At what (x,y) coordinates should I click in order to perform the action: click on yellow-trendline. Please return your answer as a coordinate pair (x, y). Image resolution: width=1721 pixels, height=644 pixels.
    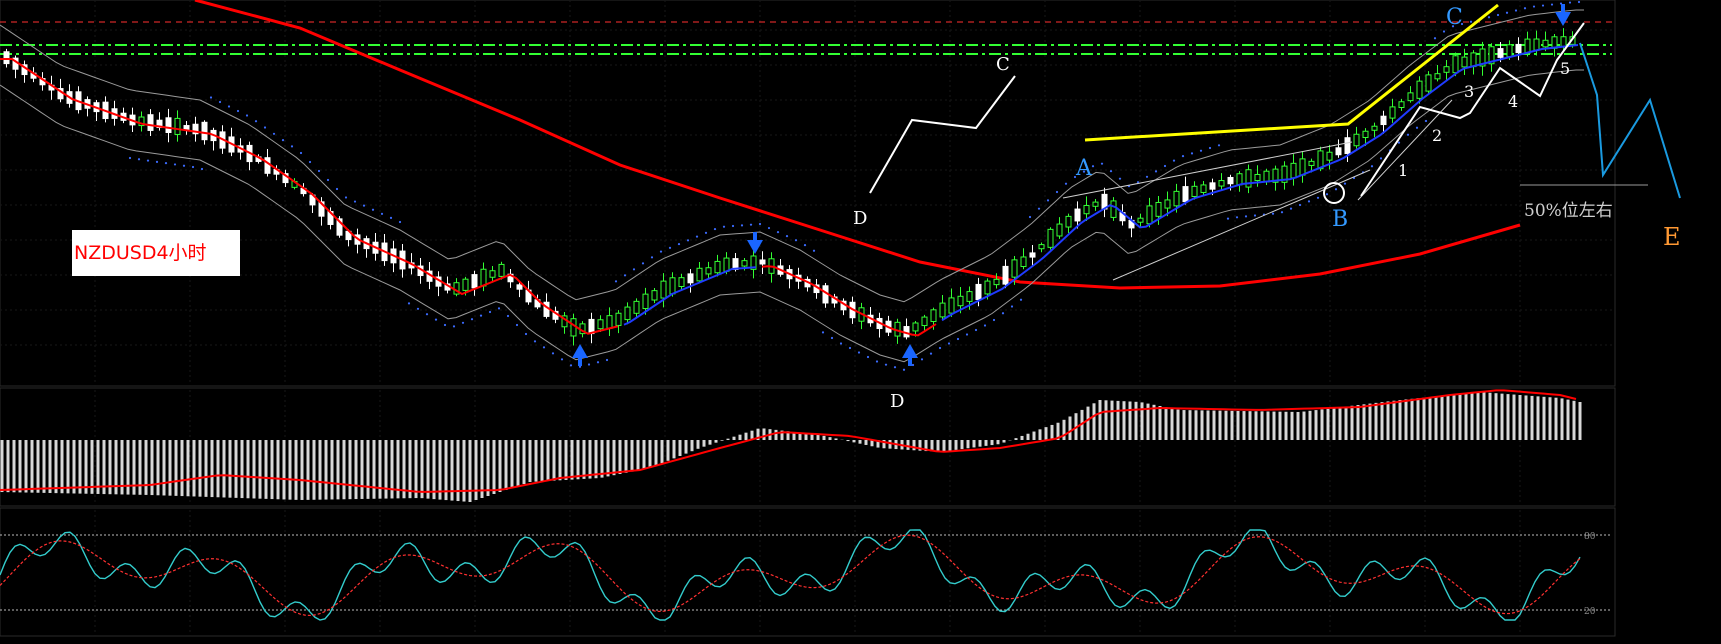
    Looking at the image, I should click on (1291, 72).